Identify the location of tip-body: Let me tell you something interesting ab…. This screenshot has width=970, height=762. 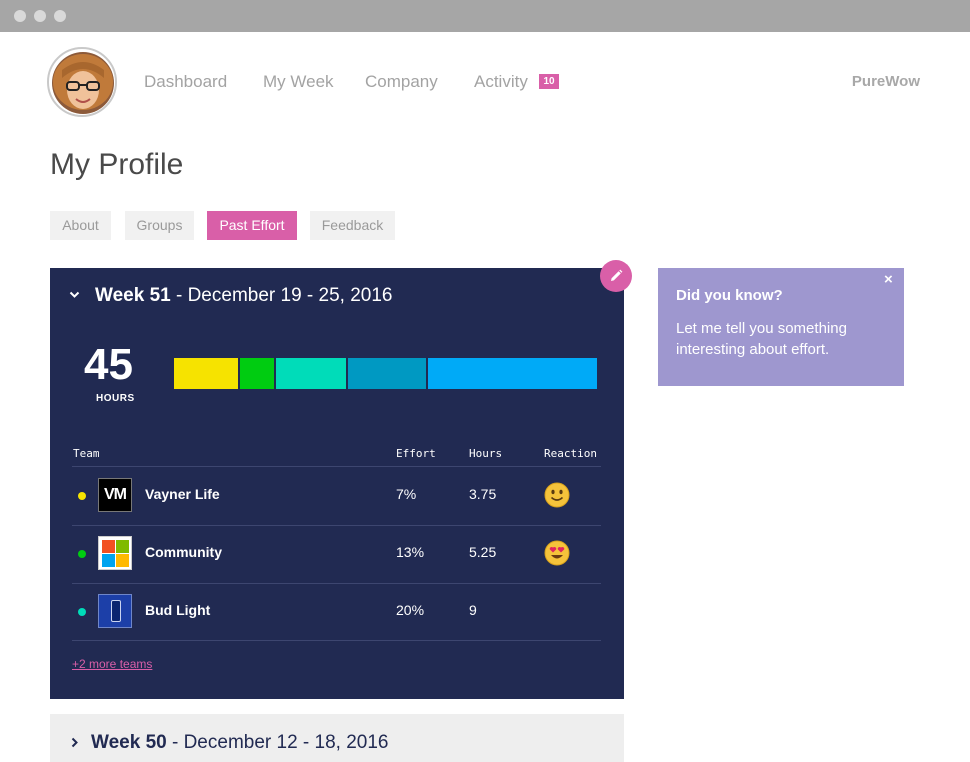
(761, 339).